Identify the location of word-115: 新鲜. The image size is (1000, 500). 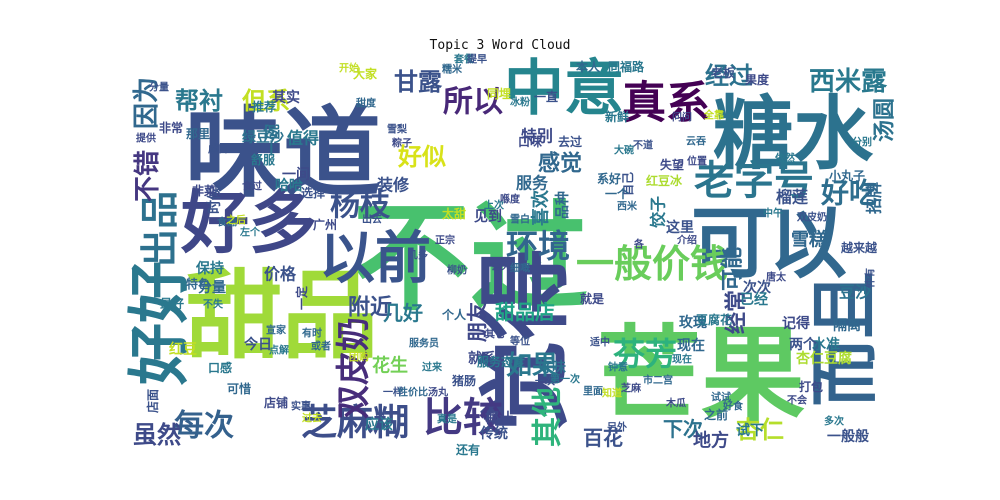
(617, 116).